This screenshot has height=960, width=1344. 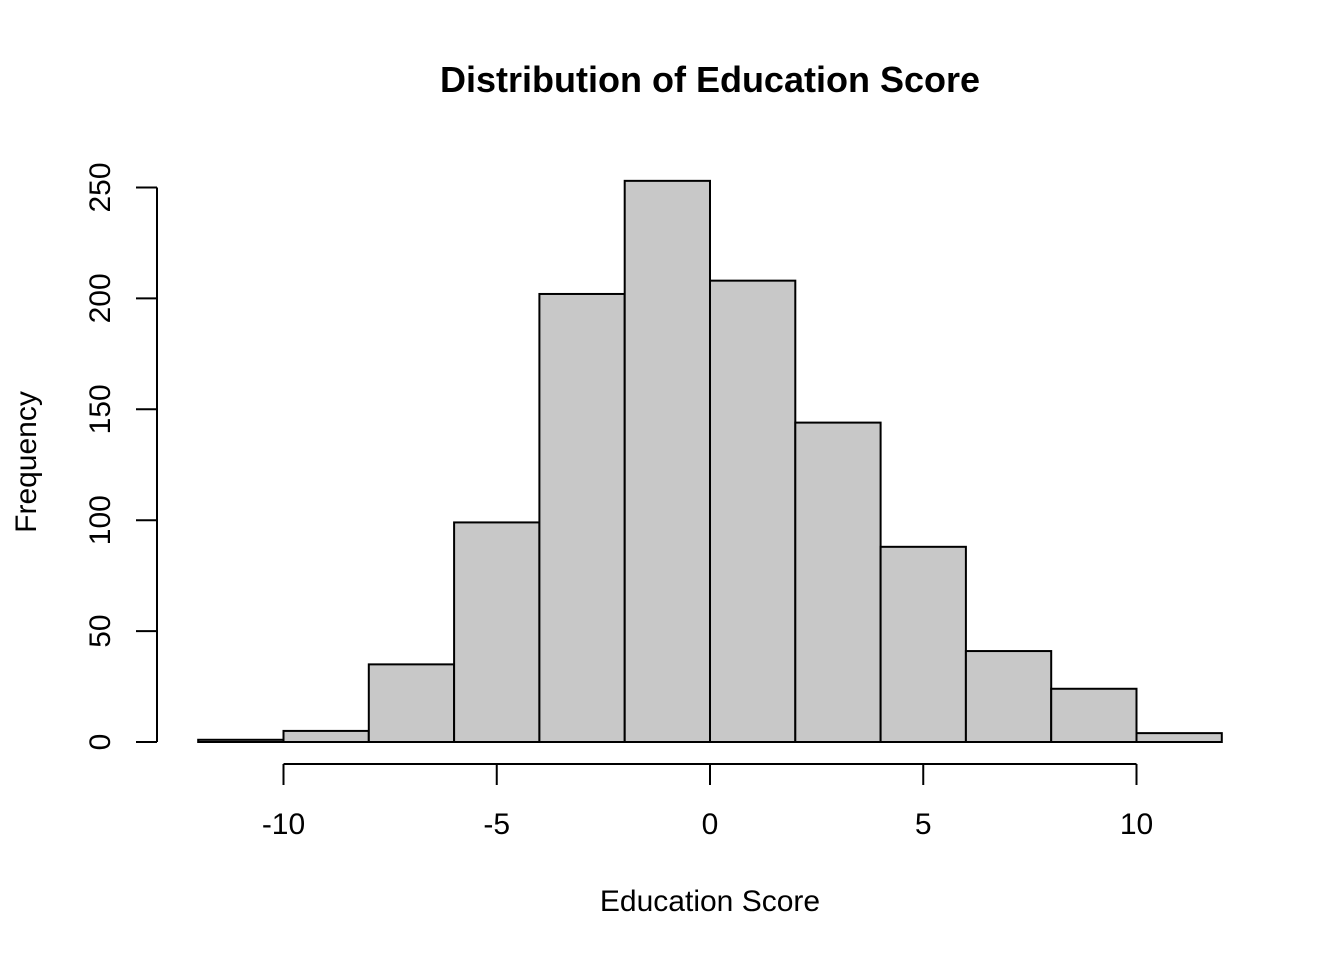 I want to click on y-tick-label: 100, so click(x=100, y=520).